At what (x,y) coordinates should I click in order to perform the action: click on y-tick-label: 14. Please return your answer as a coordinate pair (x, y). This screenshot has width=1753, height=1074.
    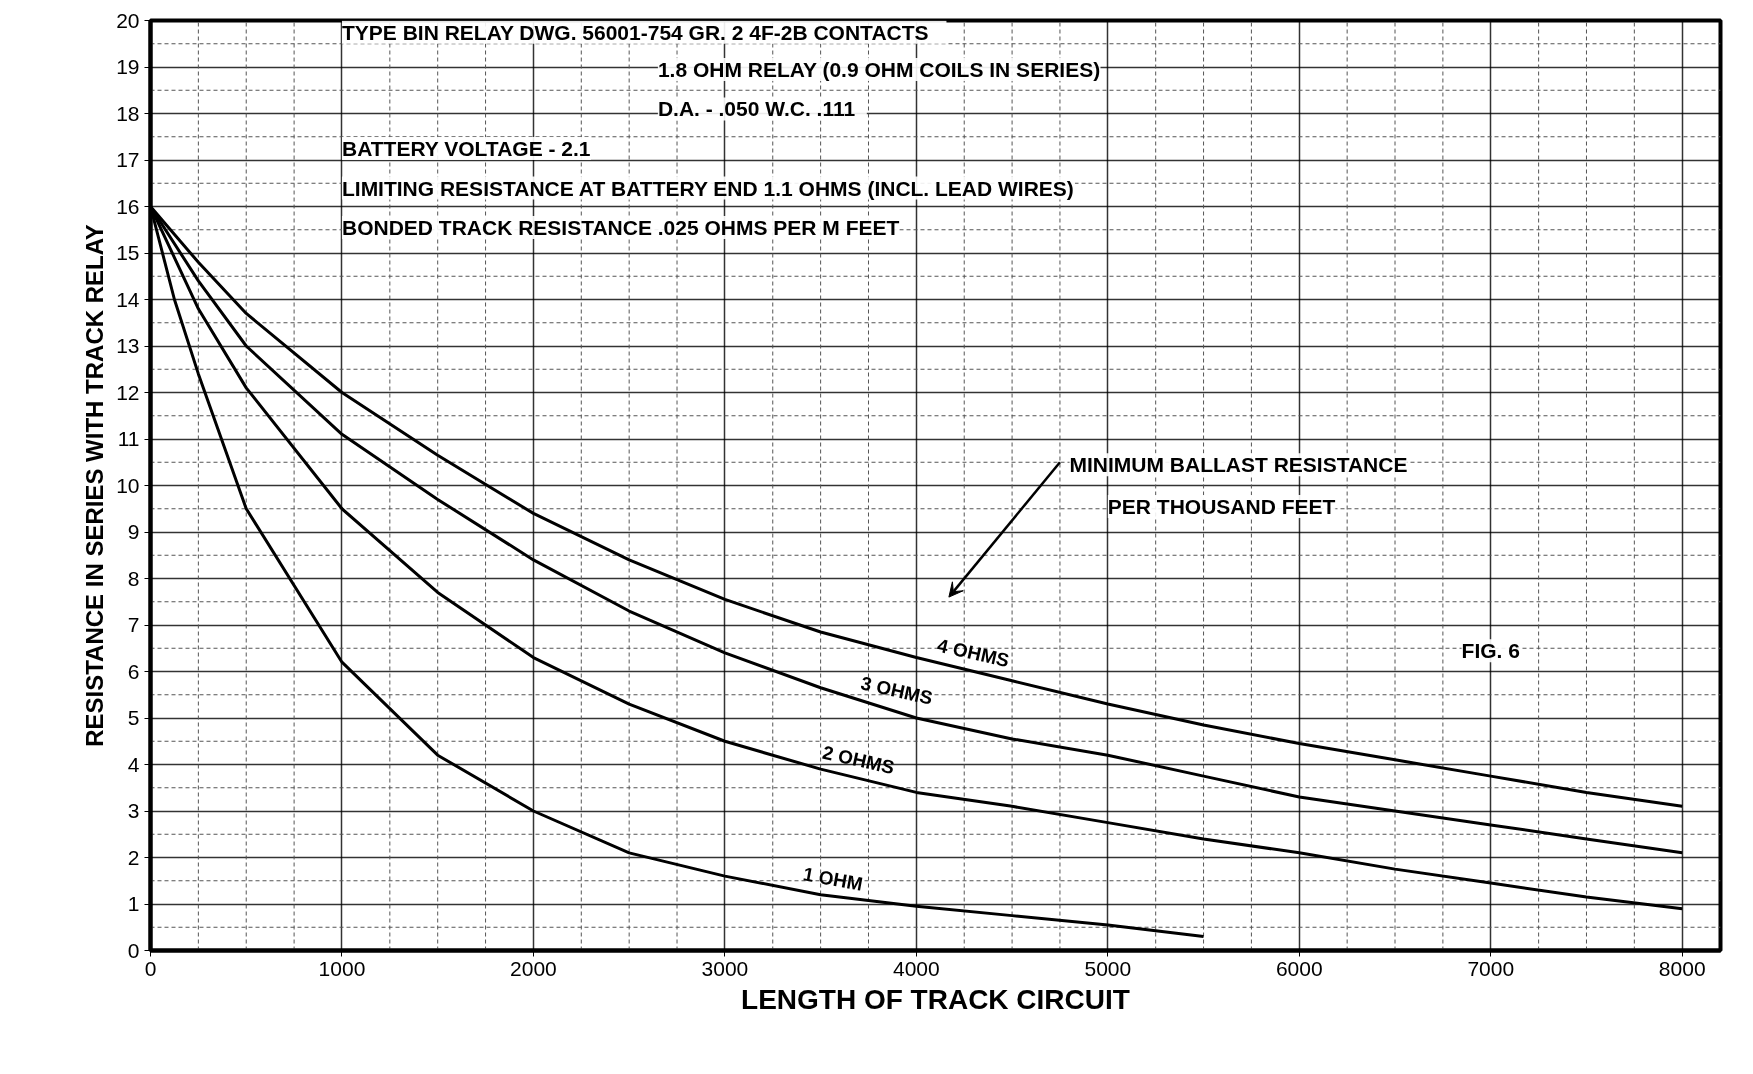
    Looking at the image, I should click on (128, 299).